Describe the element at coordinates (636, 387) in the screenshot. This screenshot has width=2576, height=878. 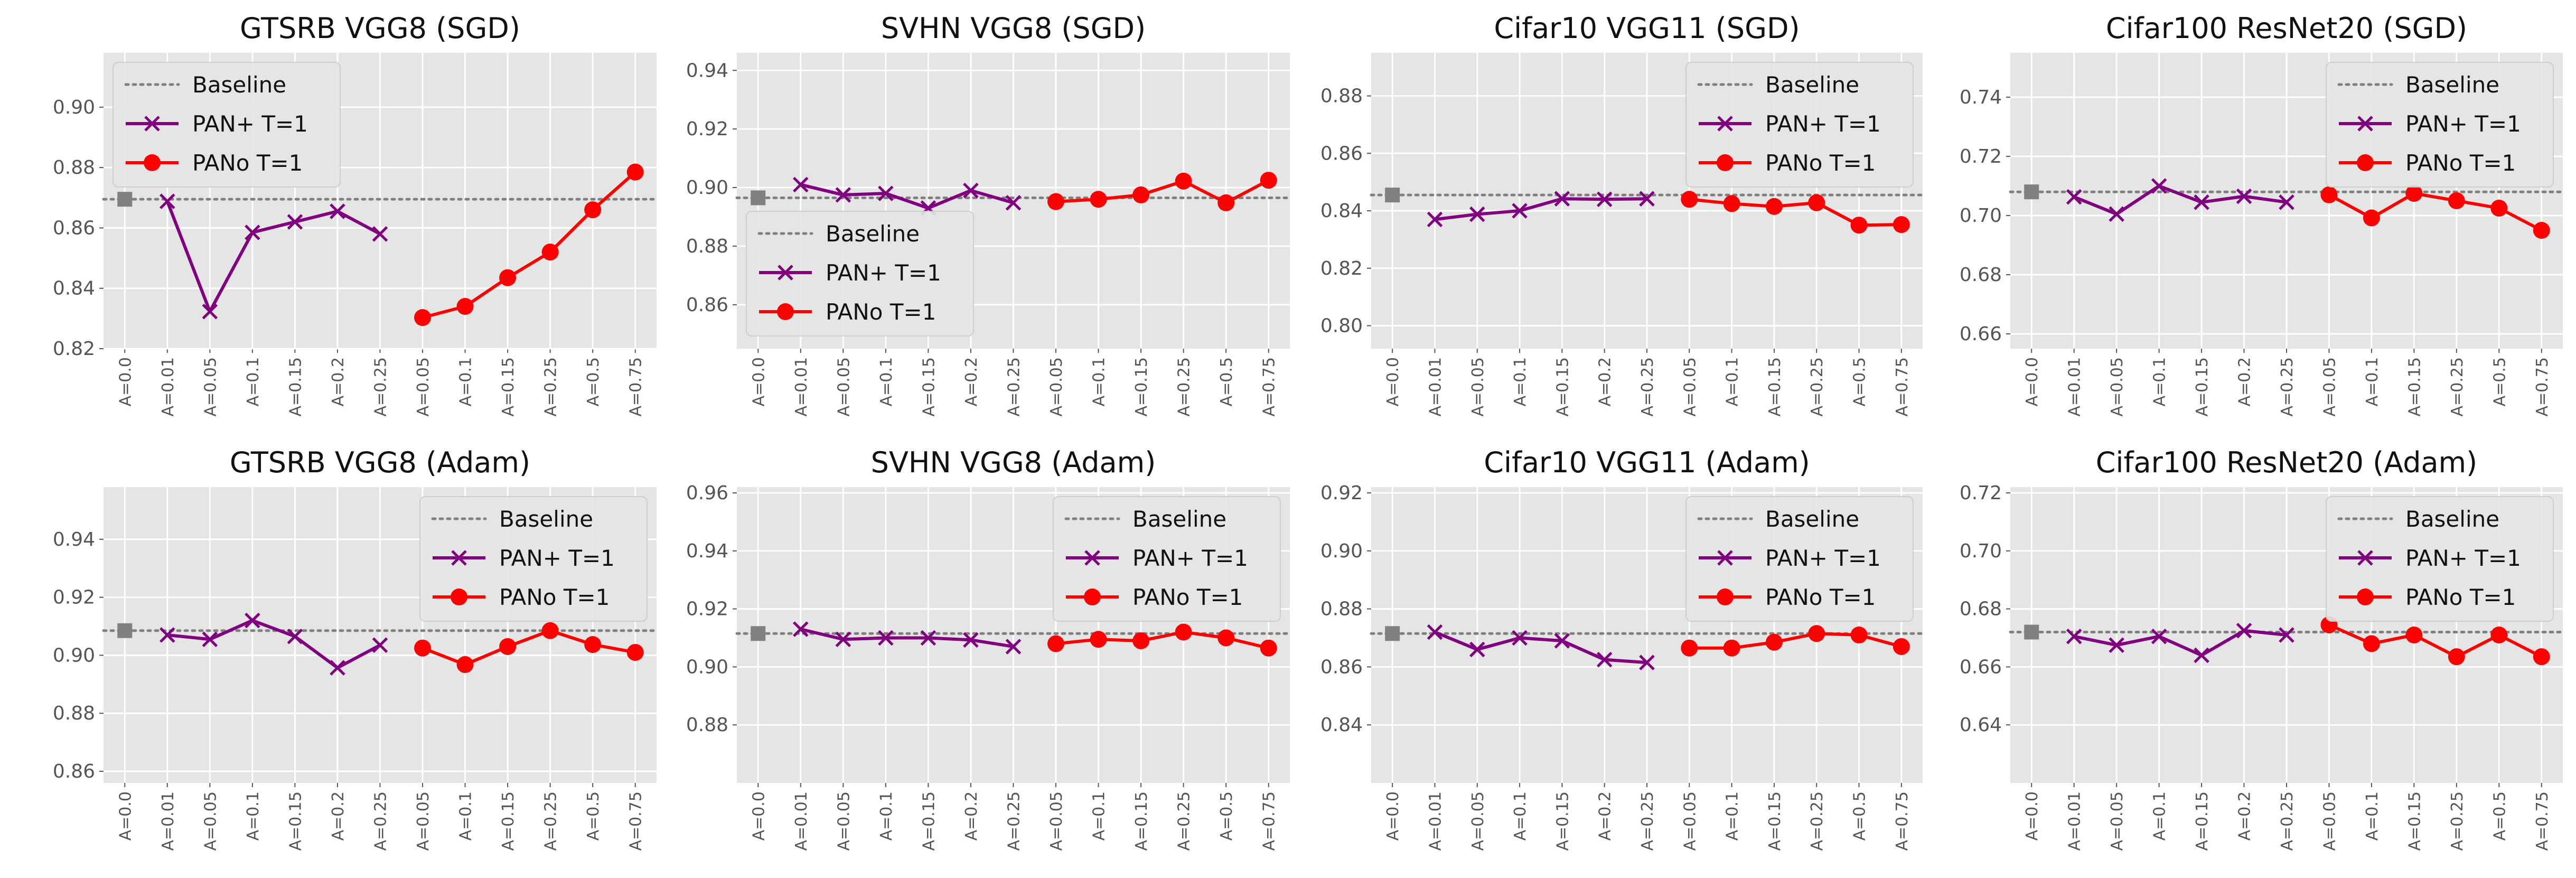
I see `x-tick-label: A=0.75` at that location.